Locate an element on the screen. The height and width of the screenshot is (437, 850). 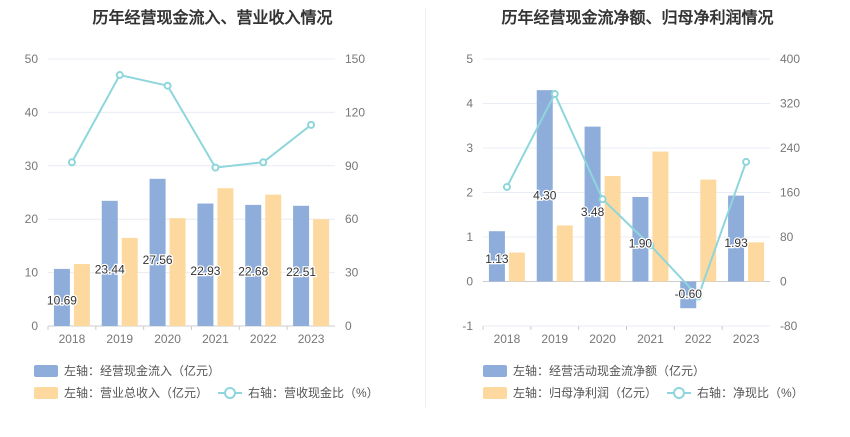
bar-data-label: 22.51 is located at coordinates (301, 272).